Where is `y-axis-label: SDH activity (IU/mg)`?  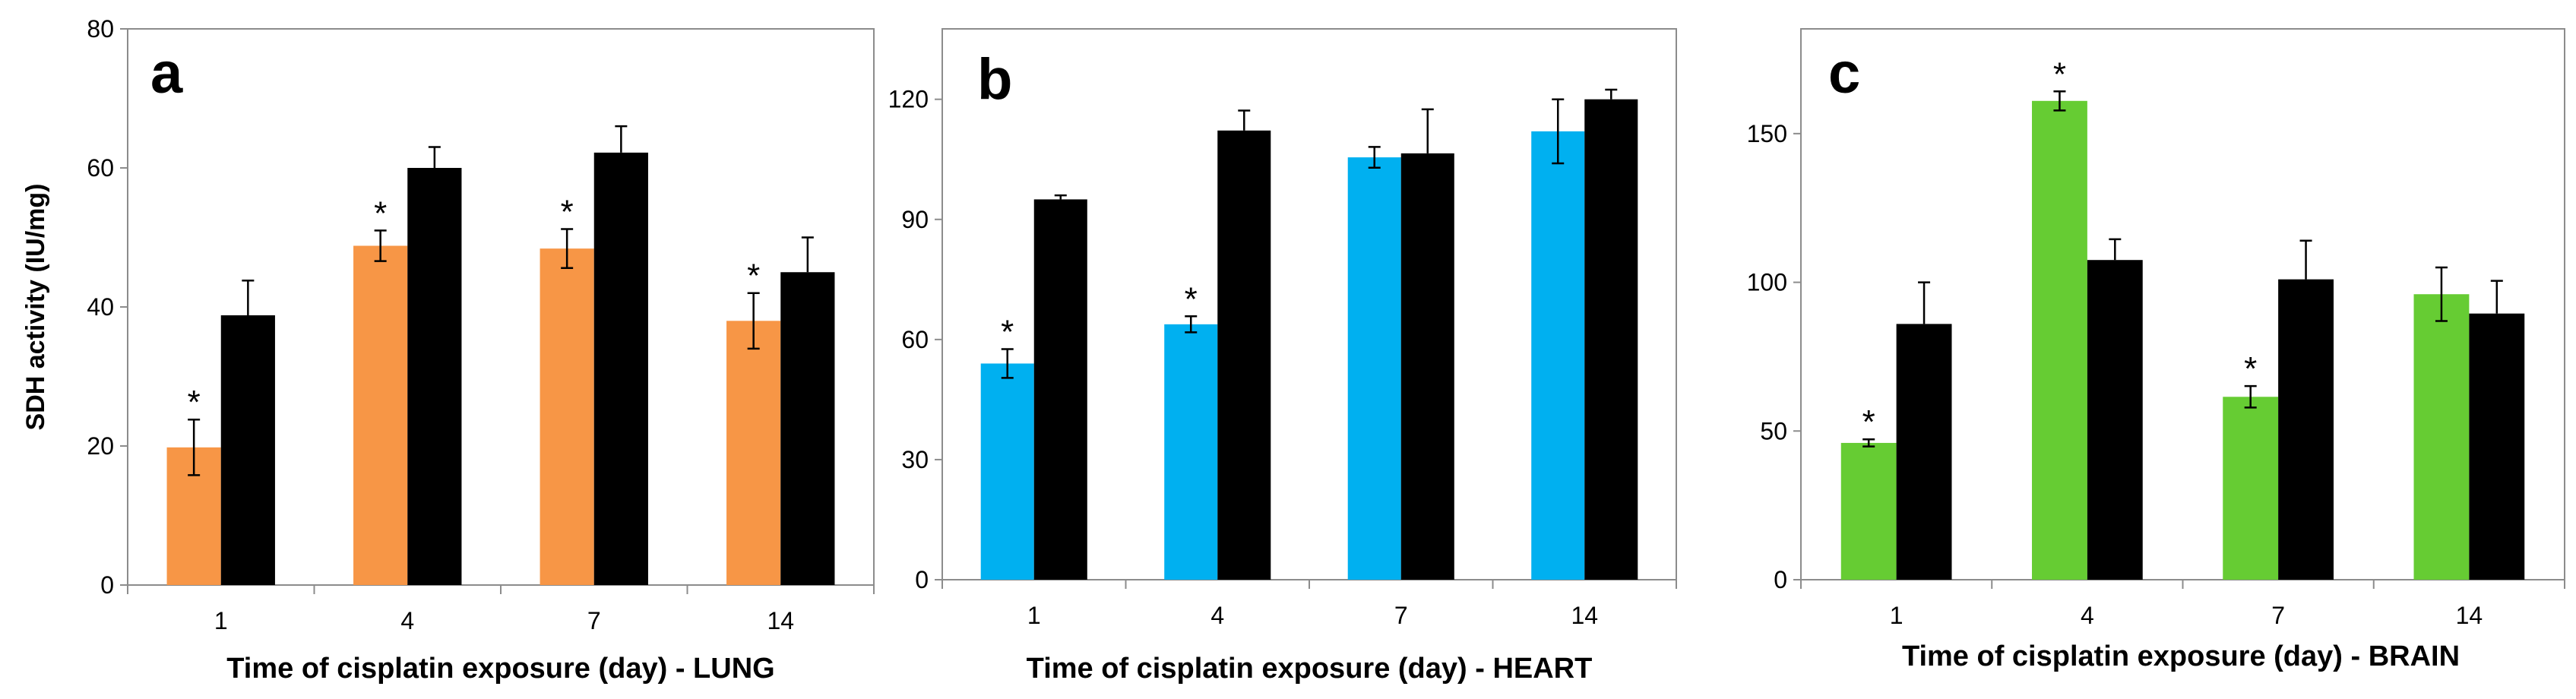
y-axis-label: SDH activity (IU/mg) is located at coordinates (35, 307).